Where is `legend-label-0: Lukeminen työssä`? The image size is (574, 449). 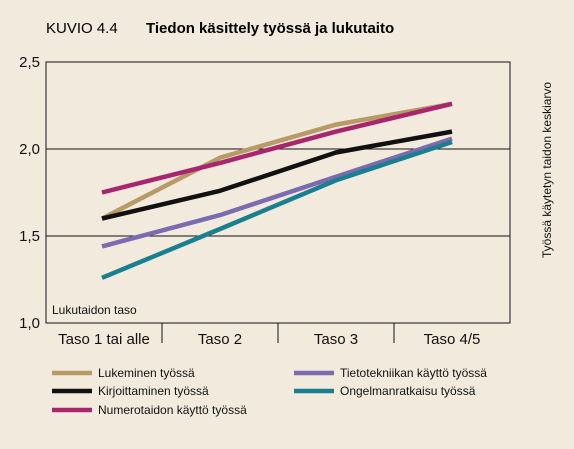
legend-label-0: Lukeminen työssä is located at coordinates (146, 373).